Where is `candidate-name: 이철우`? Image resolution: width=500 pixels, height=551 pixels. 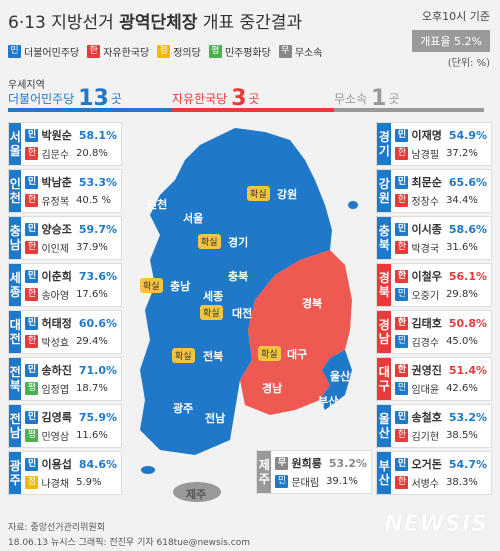
candidate-name: 이철우 is located at coordinates (426, 277).